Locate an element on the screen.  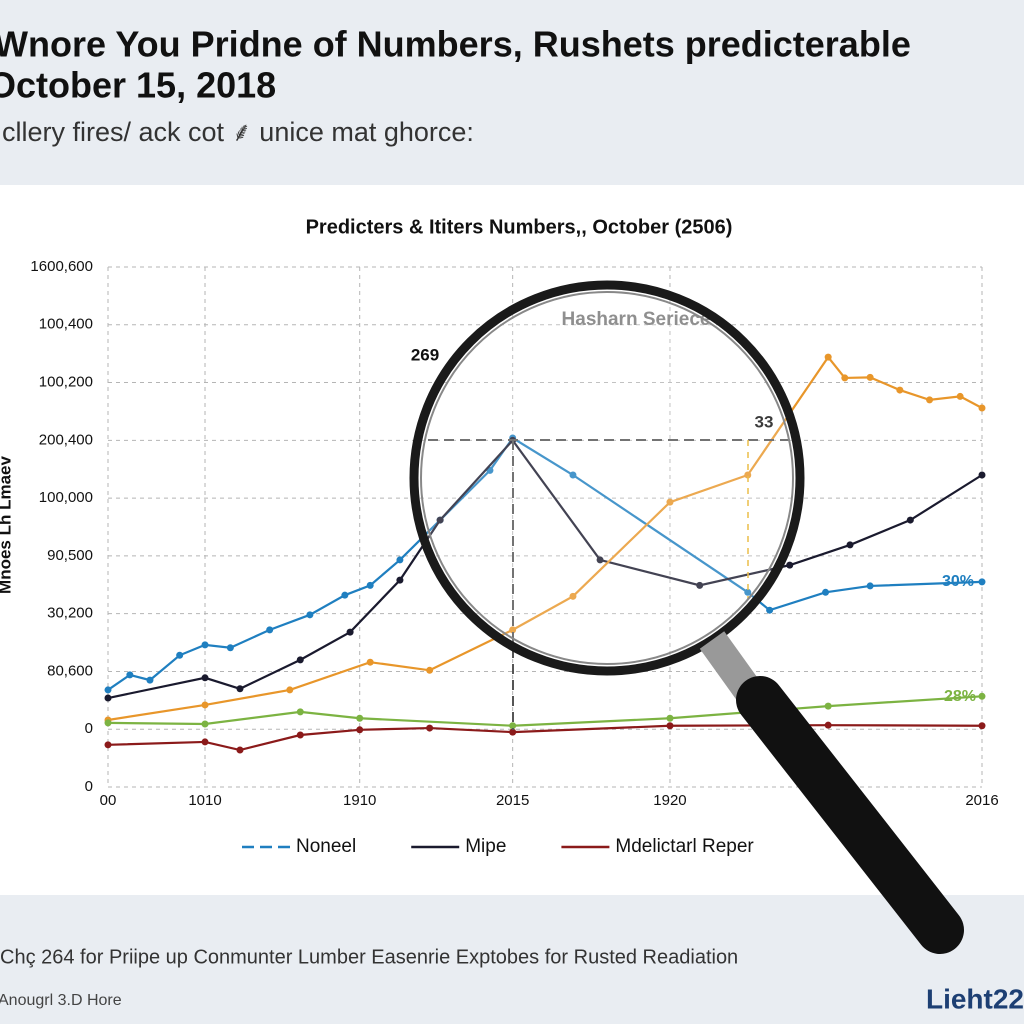
y-tick-label: 200,400 is located at coordinates (66, 439).